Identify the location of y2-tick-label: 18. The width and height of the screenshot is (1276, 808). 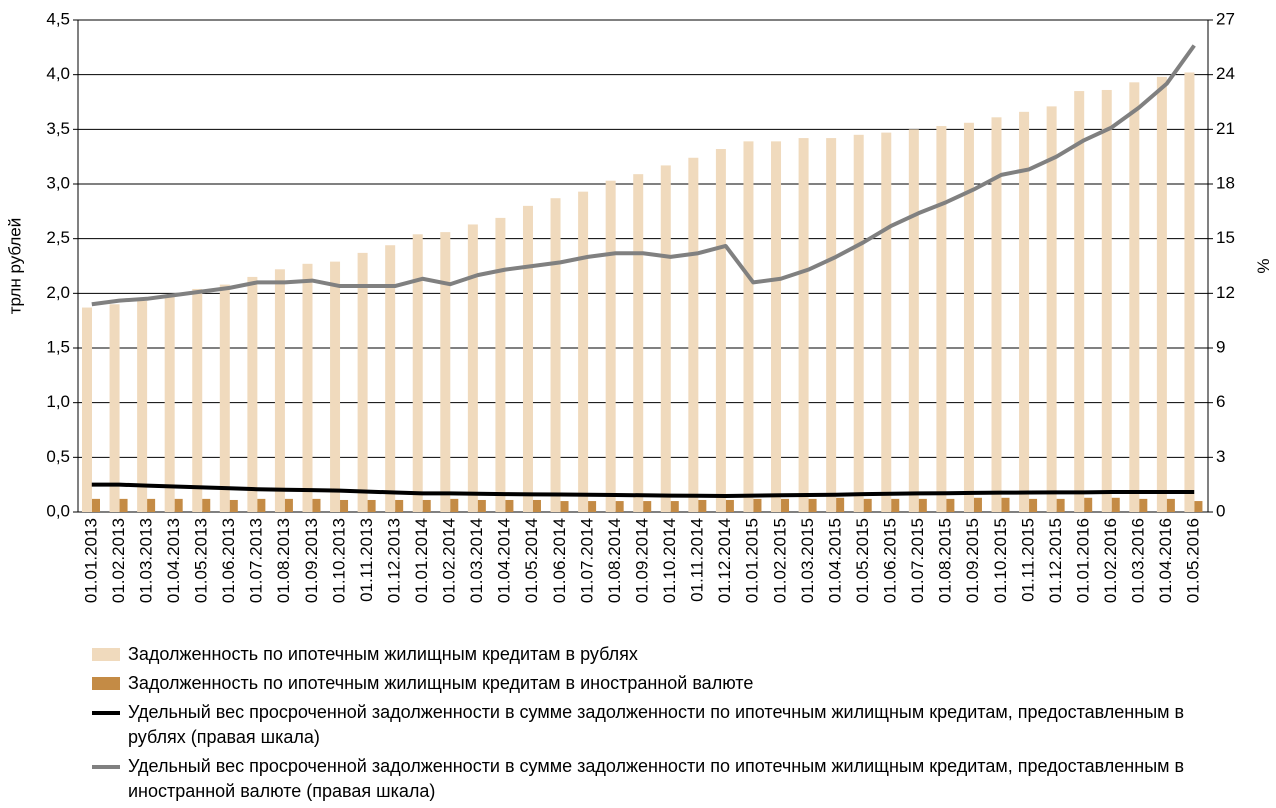
(1225, 182).